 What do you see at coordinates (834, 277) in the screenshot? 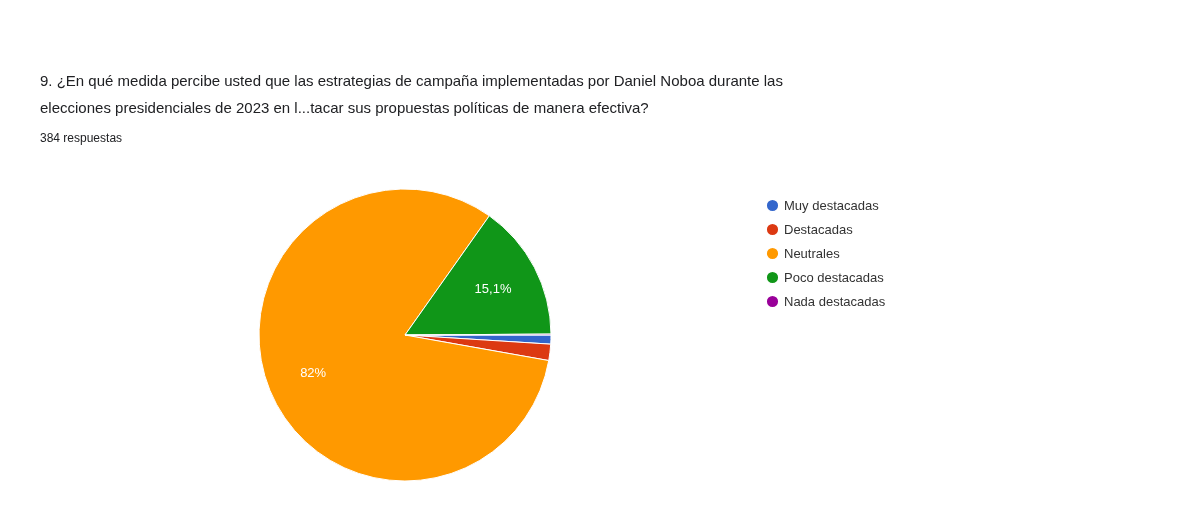
I see `legend-label: Poco destacadas` at bounding box center [834, 277].